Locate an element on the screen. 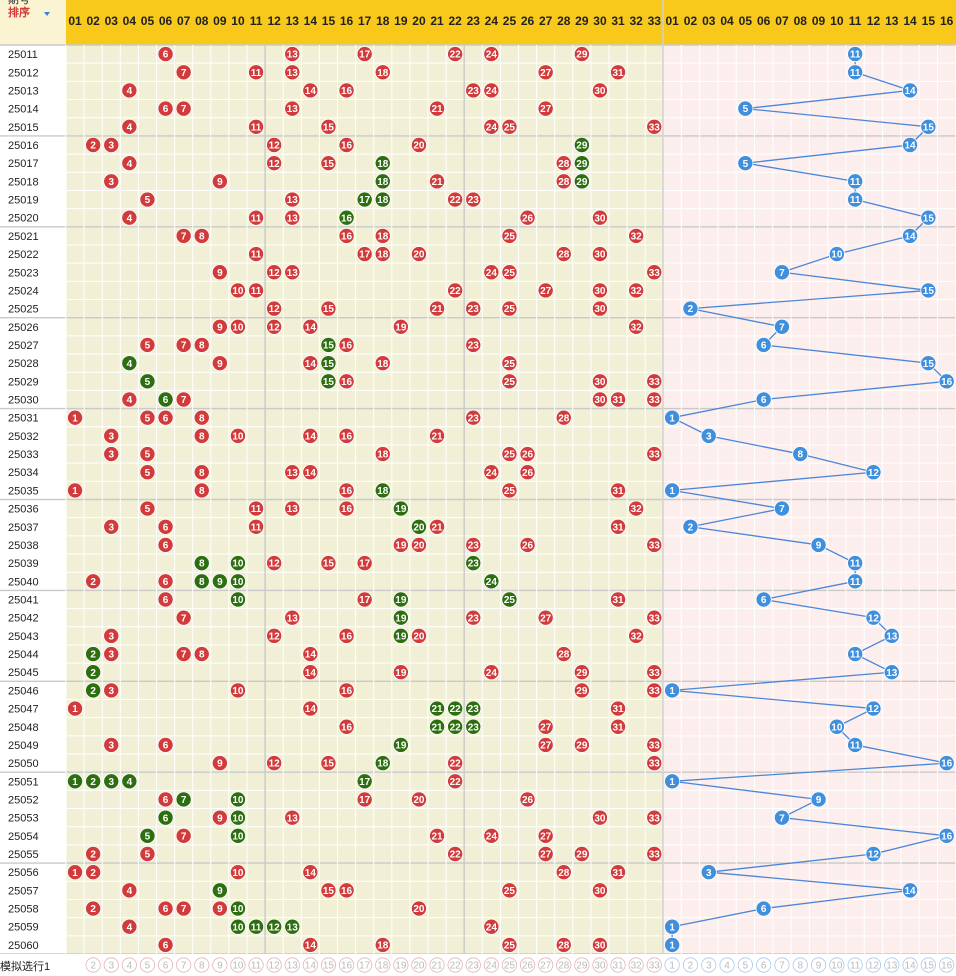  sim-number-cell: 30 is located at coordinates (600, 965).